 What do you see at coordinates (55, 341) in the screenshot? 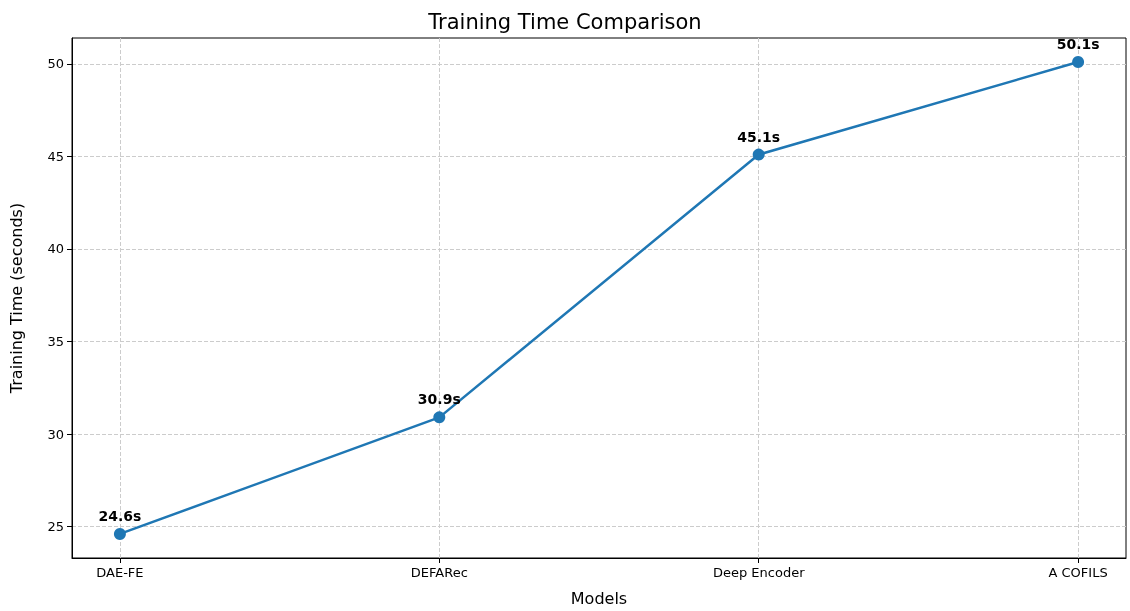
I see `y-tick-label: 35` at bounding box center [55, 341].